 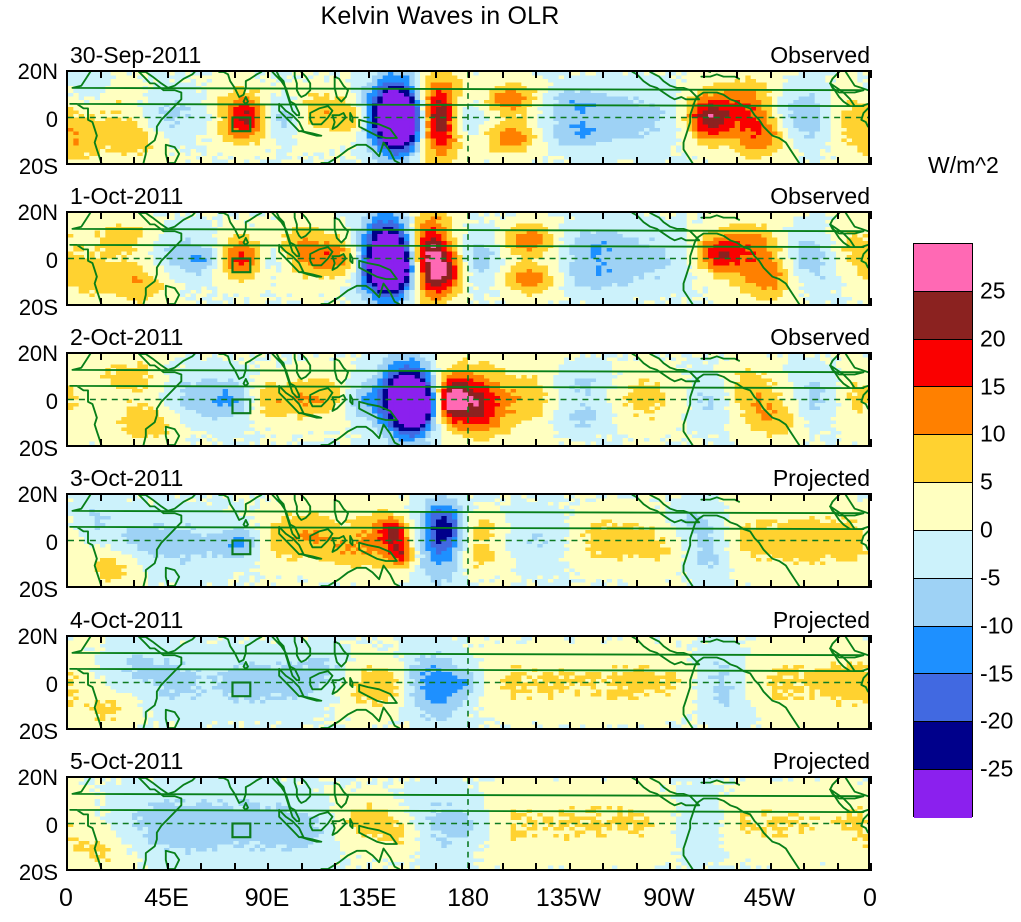 I want to click on x-axis-tick-label: 135E, so click(x=367, y=898).